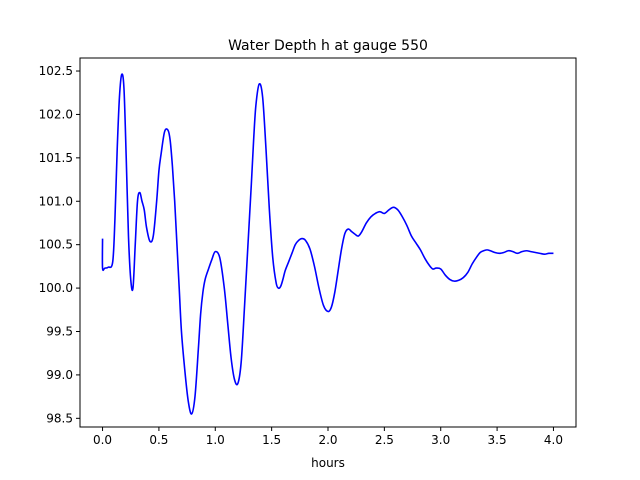  Describe the element at coordinates (56, 288) in the screenshot. I see `y-tick-label: 100.0` at that location.